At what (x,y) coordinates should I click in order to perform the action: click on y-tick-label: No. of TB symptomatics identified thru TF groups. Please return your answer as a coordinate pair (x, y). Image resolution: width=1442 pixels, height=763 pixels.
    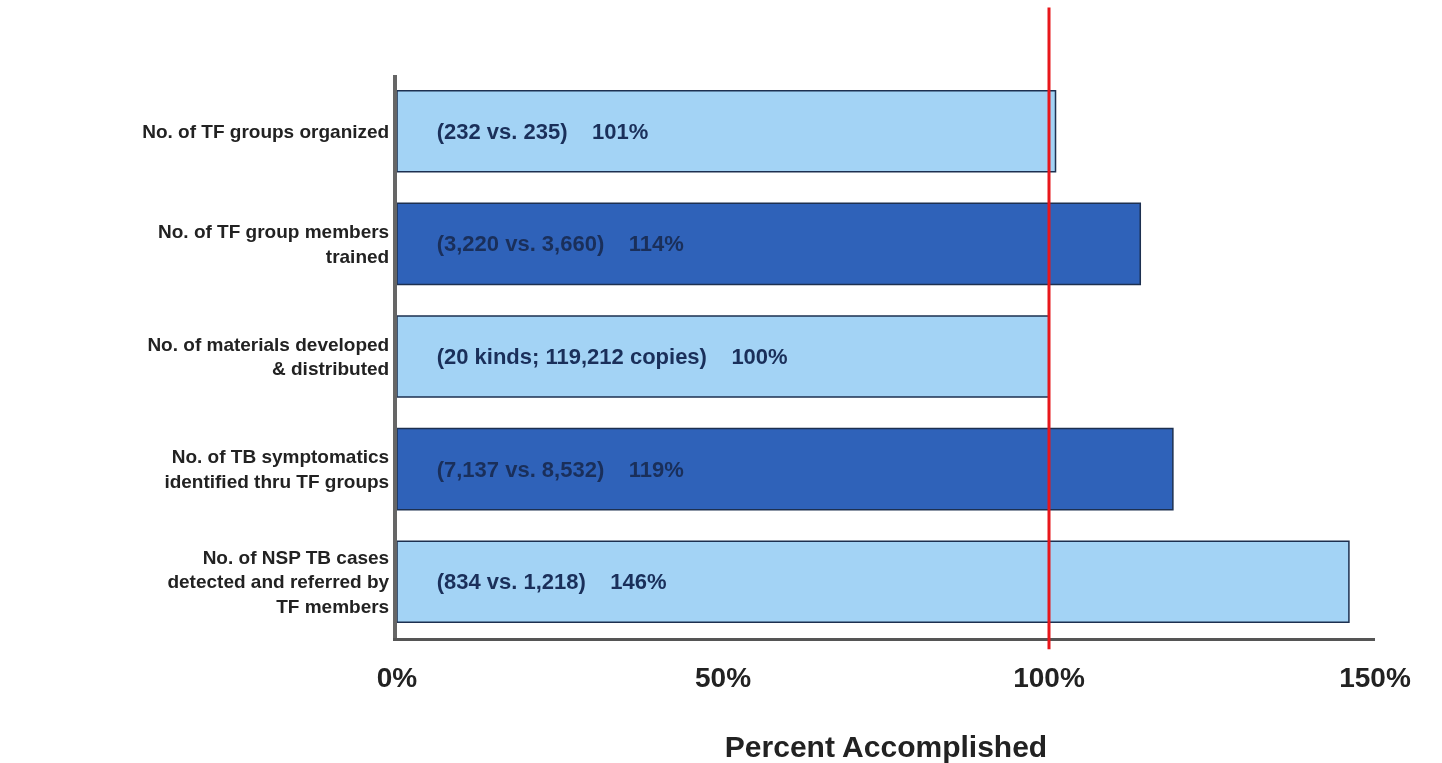
    Looking at the image, I should click on (277, 469).